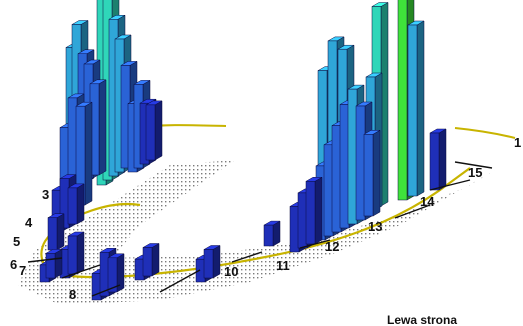 This screenshot has width=523, height=326. I want to click on outline-right, so click(485, 133).